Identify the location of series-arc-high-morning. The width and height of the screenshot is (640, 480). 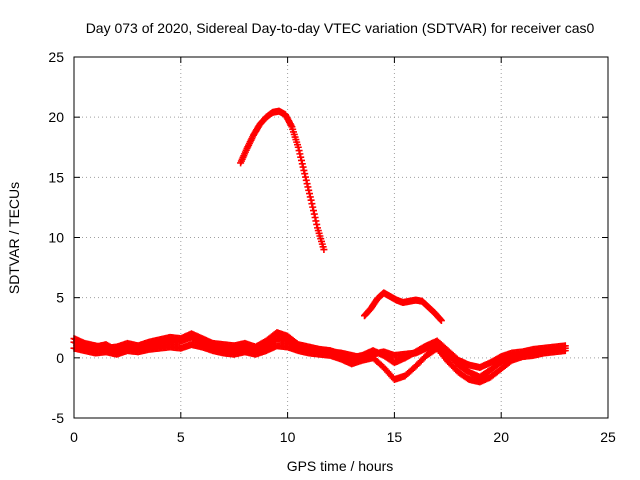
(282, 180).